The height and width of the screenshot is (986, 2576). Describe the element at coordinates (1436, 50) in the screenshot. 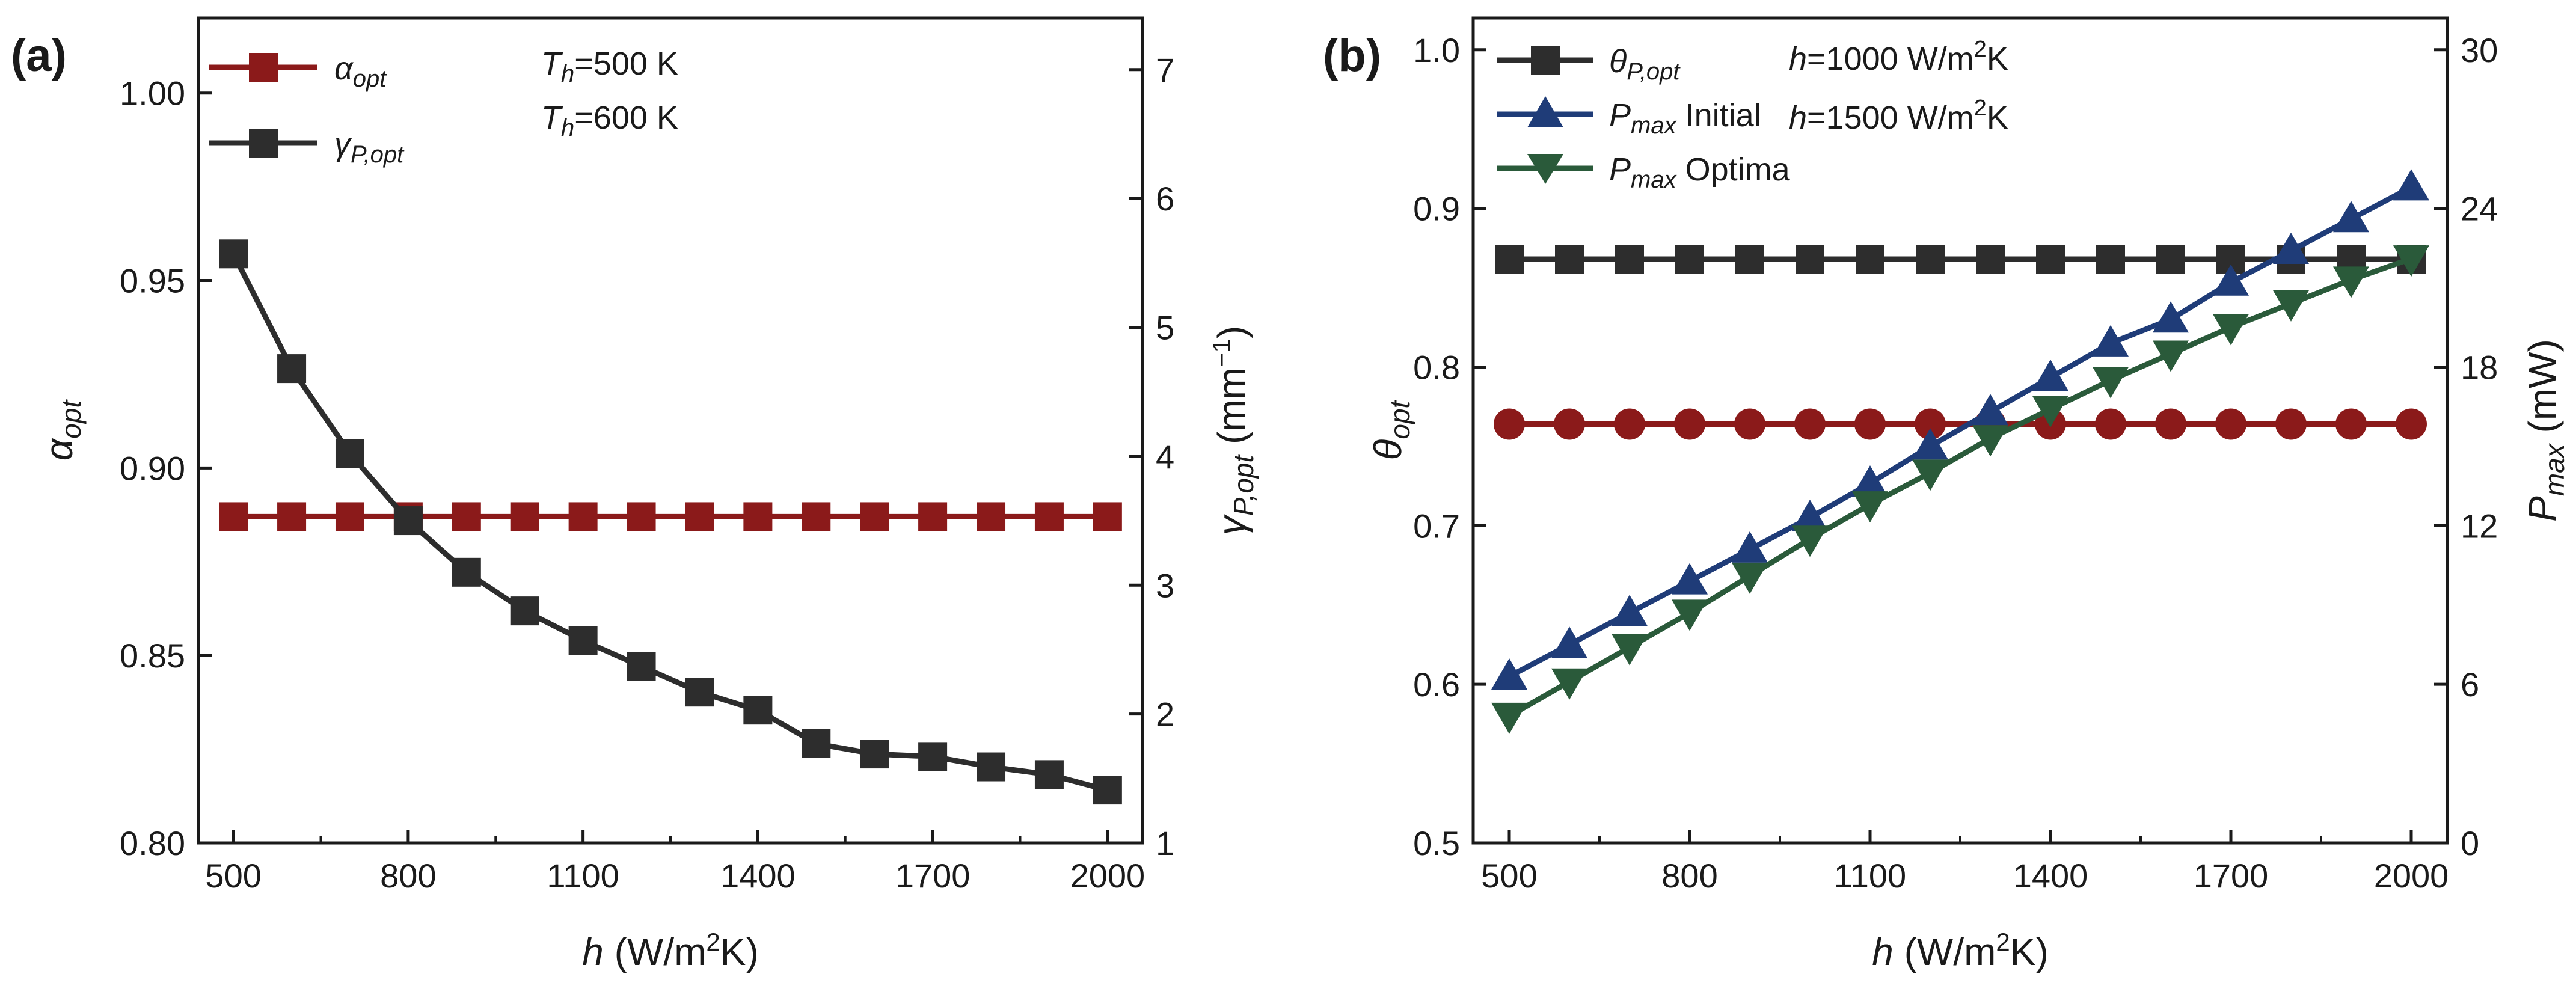

I see `left-tick-label: 1.0` at that location.